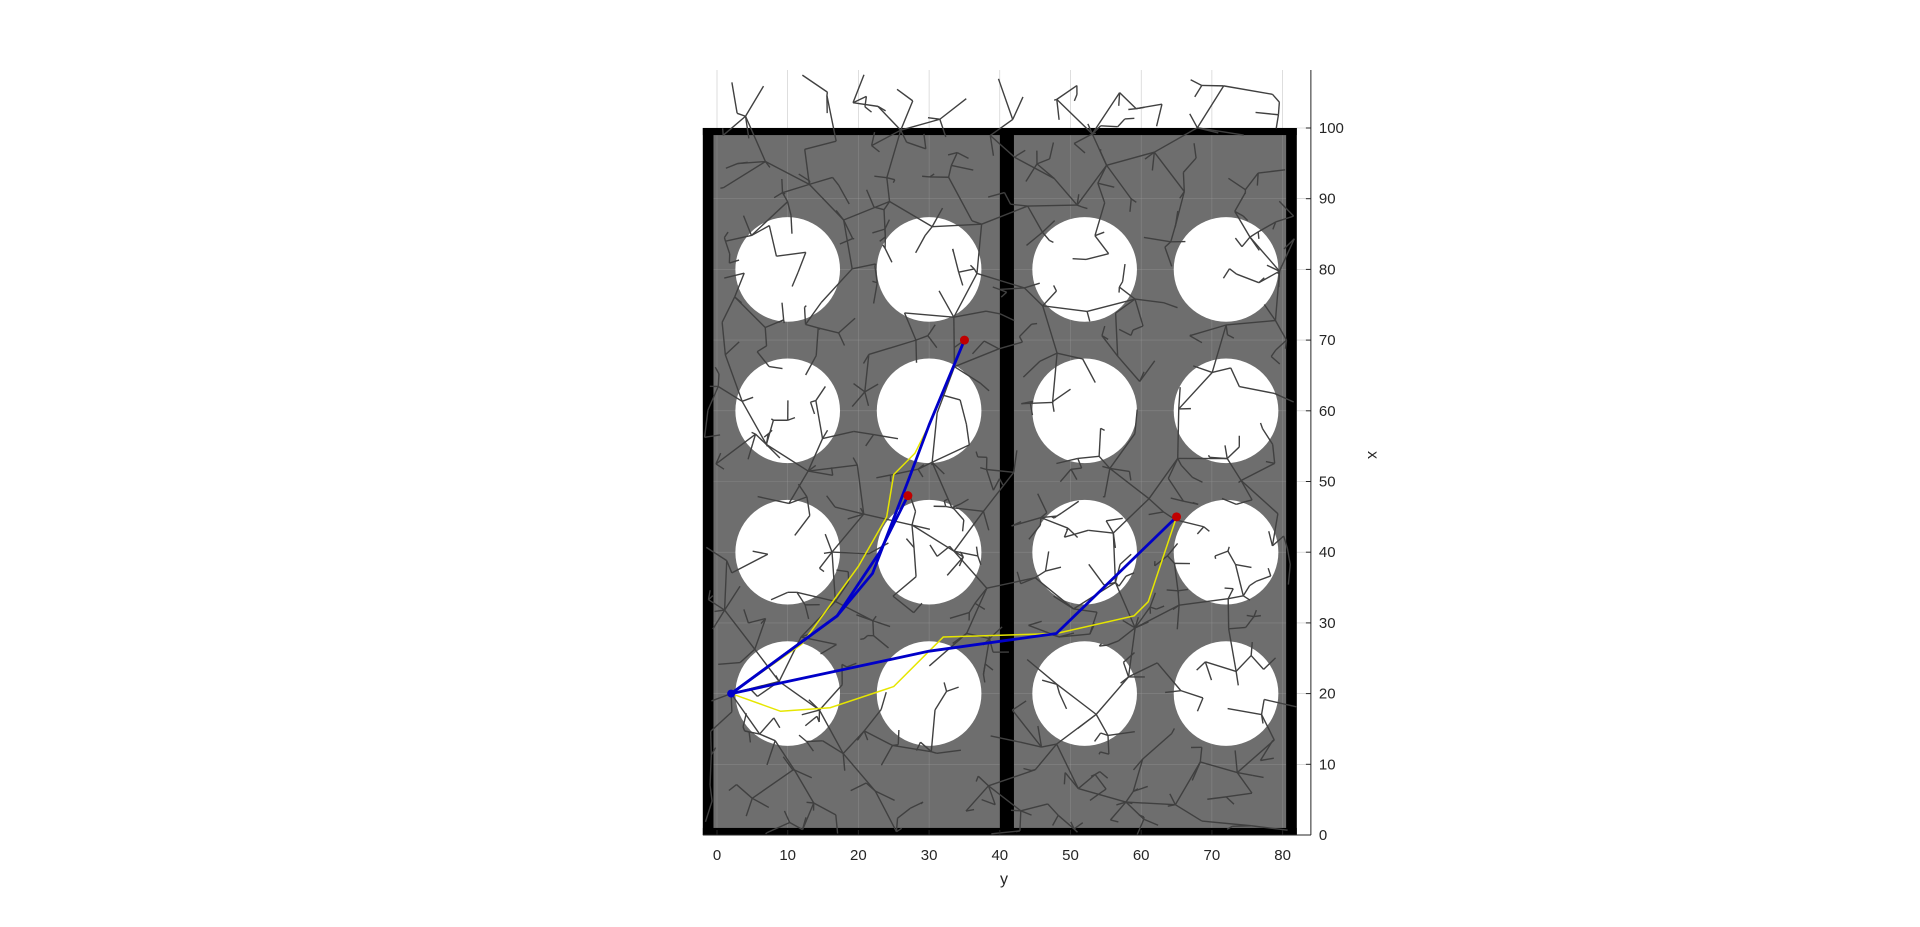 The height and width of the screenshot is (927, 1920). What do you see at coordinates (858, 855) in the screenshot?
I see `x-tick-label: 20` at bounding box center [858, 855].